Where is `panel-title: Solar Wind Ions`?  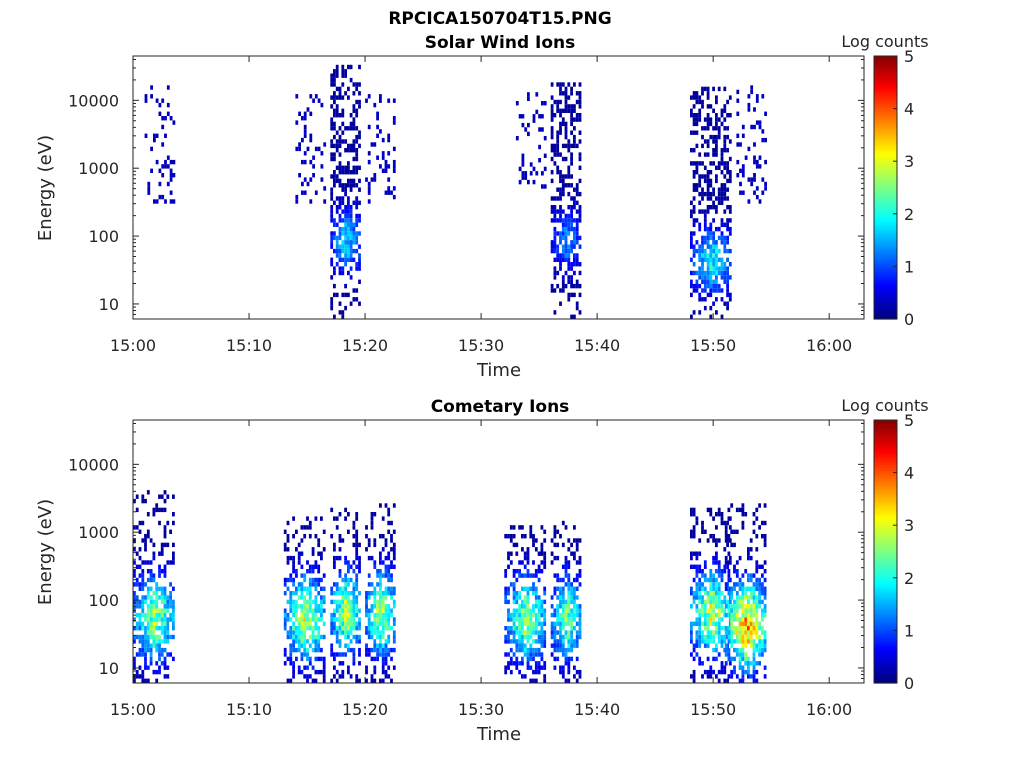 panel-title: Solar Wind Ions is located at coordinates (500, 43).